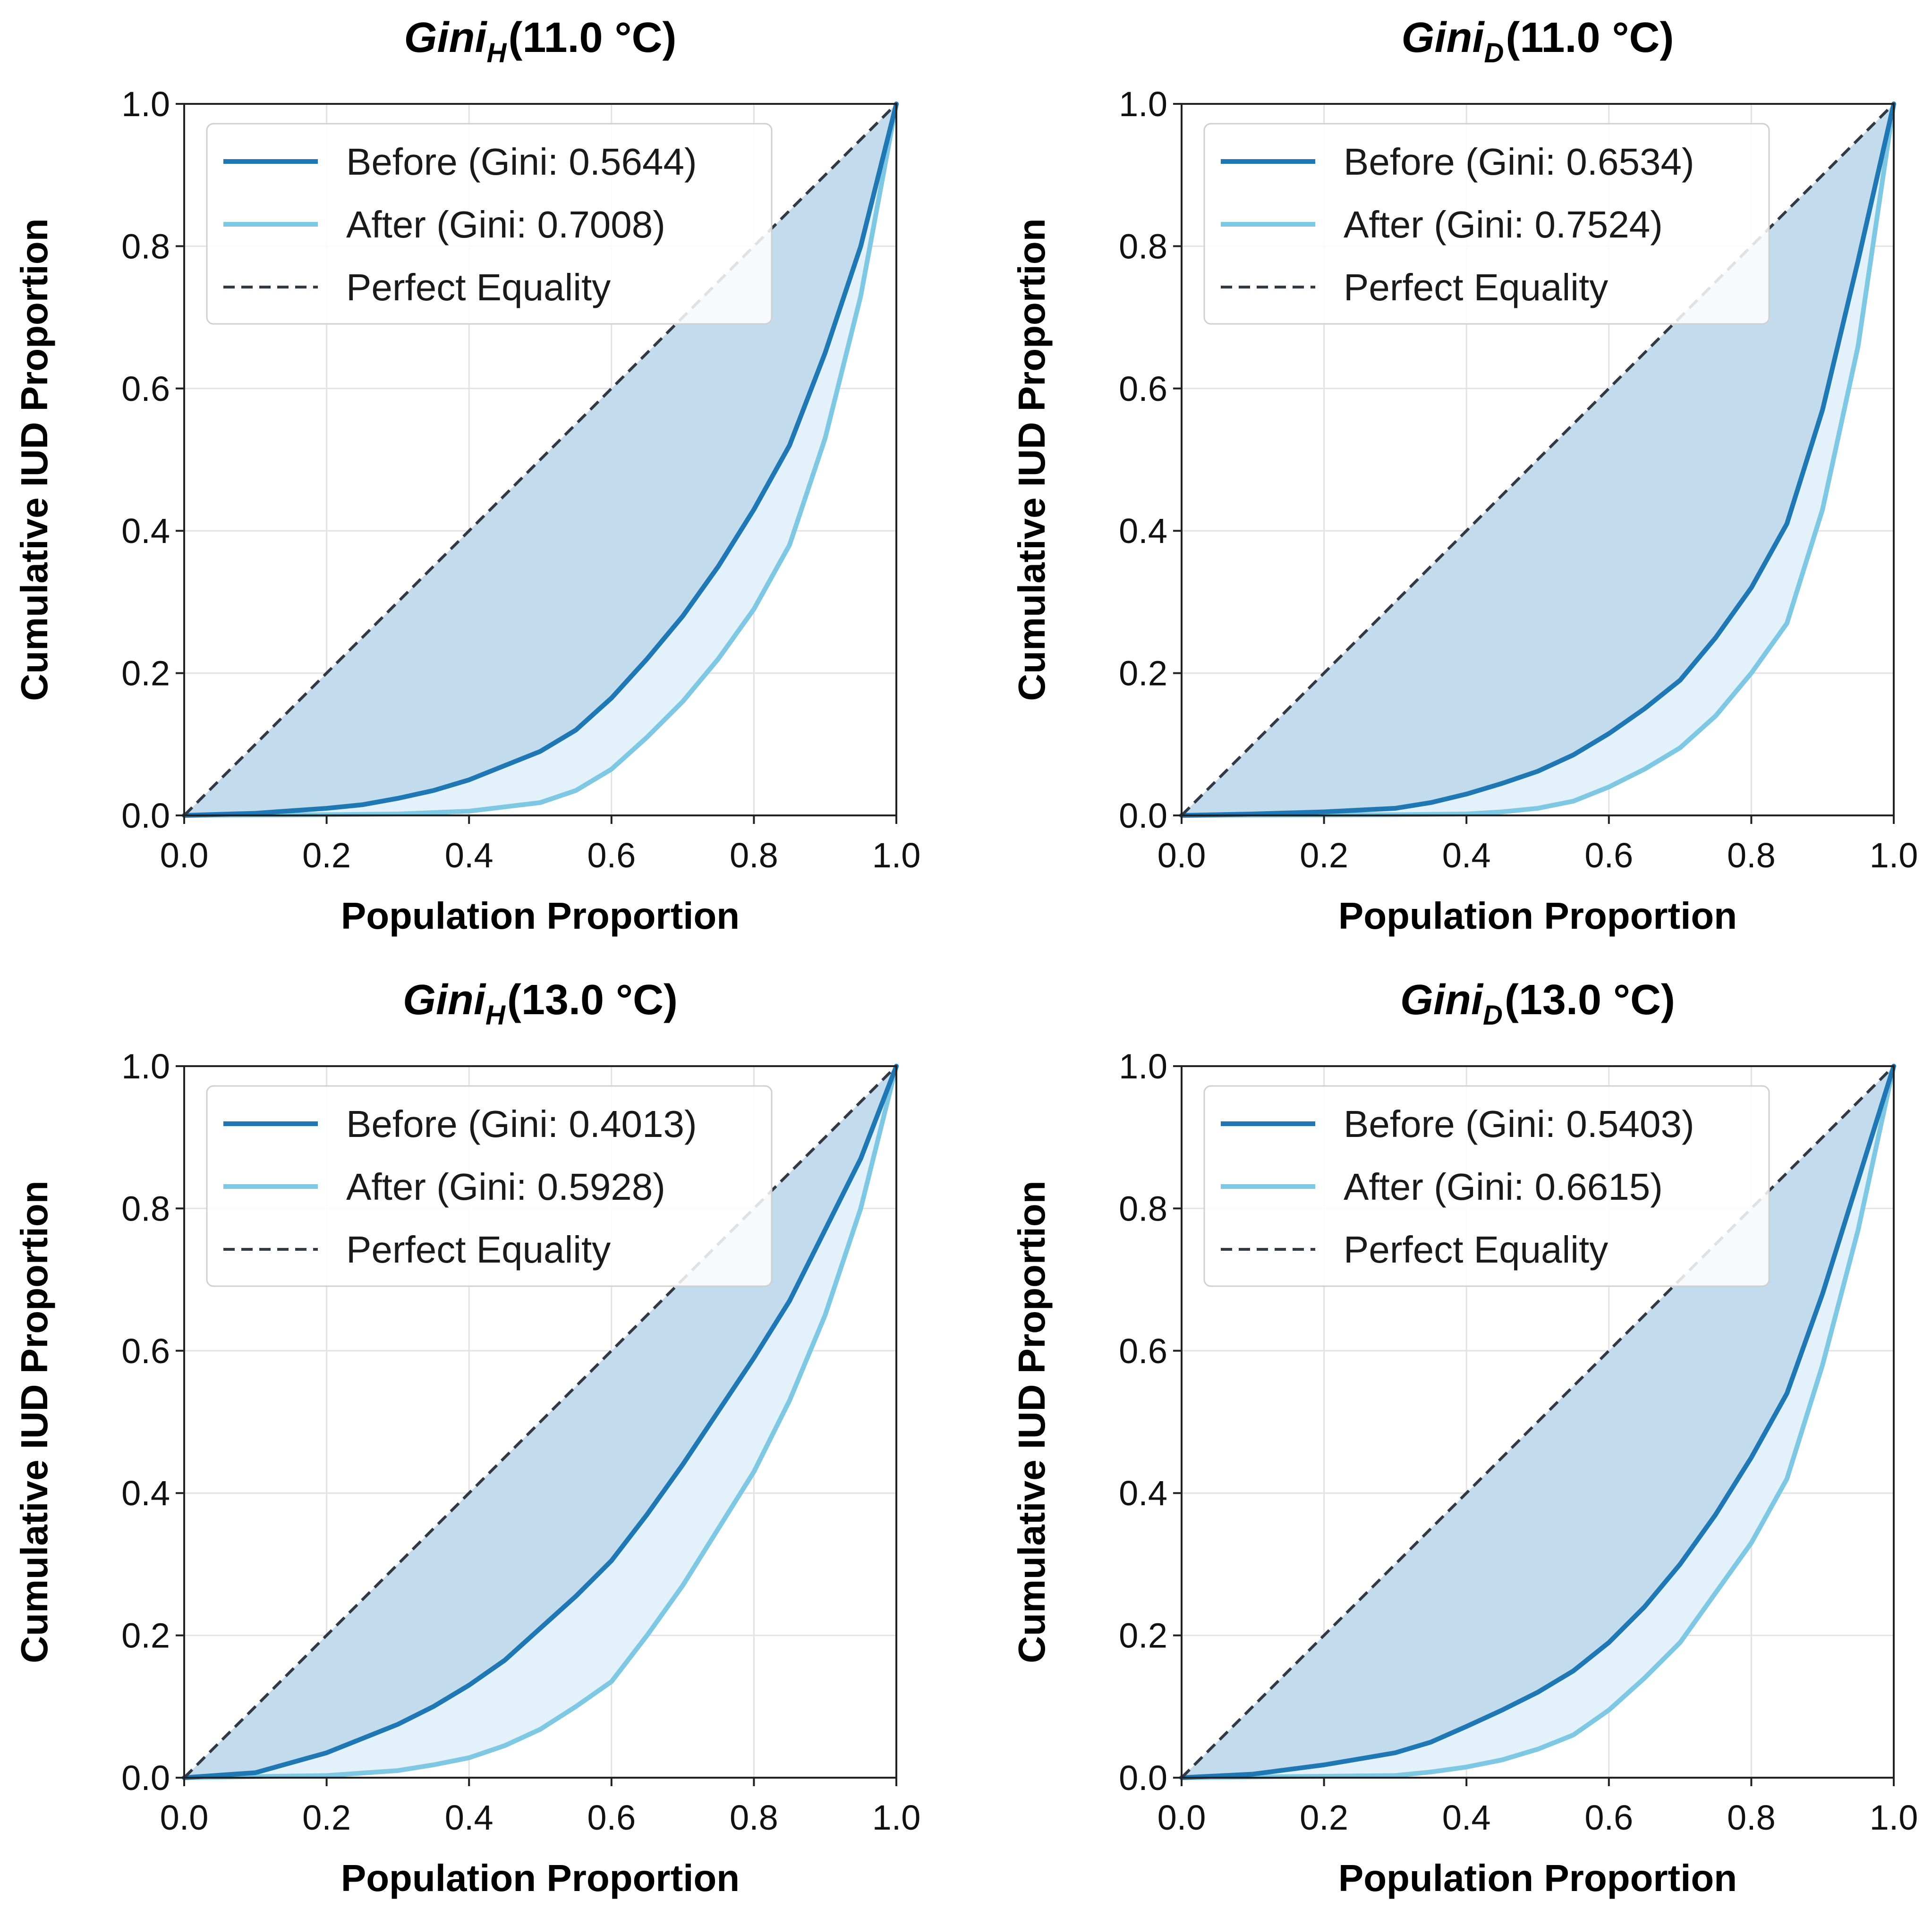 This screenshot has width=1932, height=1925. I want to click on legend-item-before-label: Before (Gini: 0.5644), so click(521, 162).